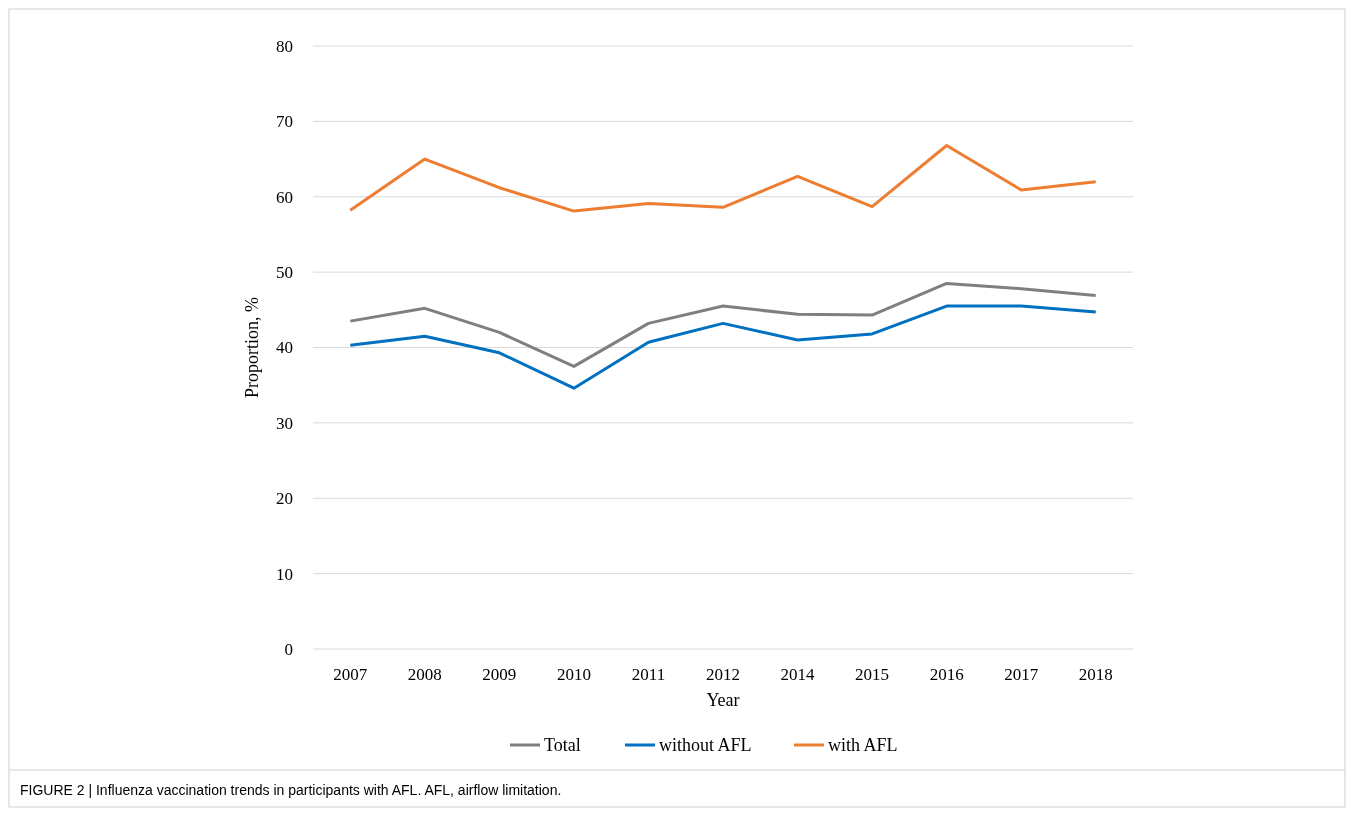 The image size is (1354, 823). I want to click on y-tick-label: 10, so click(284, 574).